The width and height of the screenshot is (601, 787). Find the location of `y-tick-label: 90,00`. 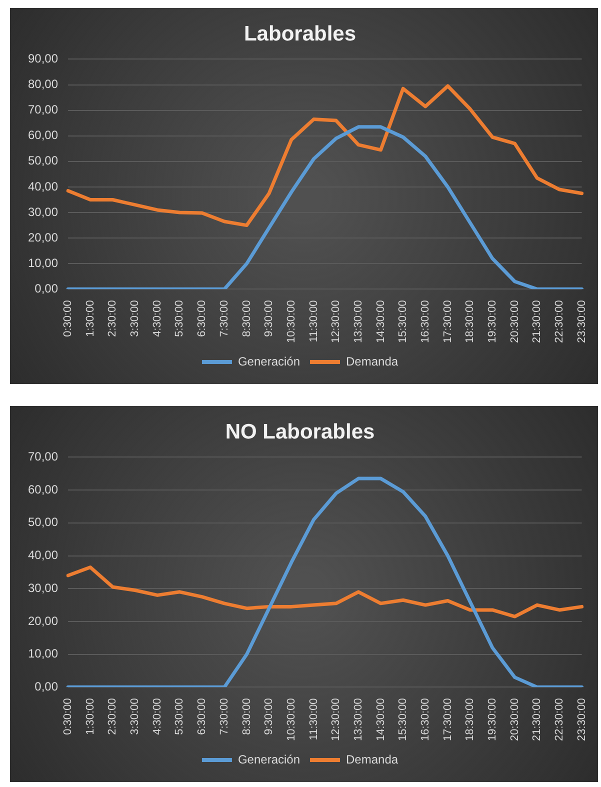

y-tick-label: 90,00 is located at coordinates (43, 59).